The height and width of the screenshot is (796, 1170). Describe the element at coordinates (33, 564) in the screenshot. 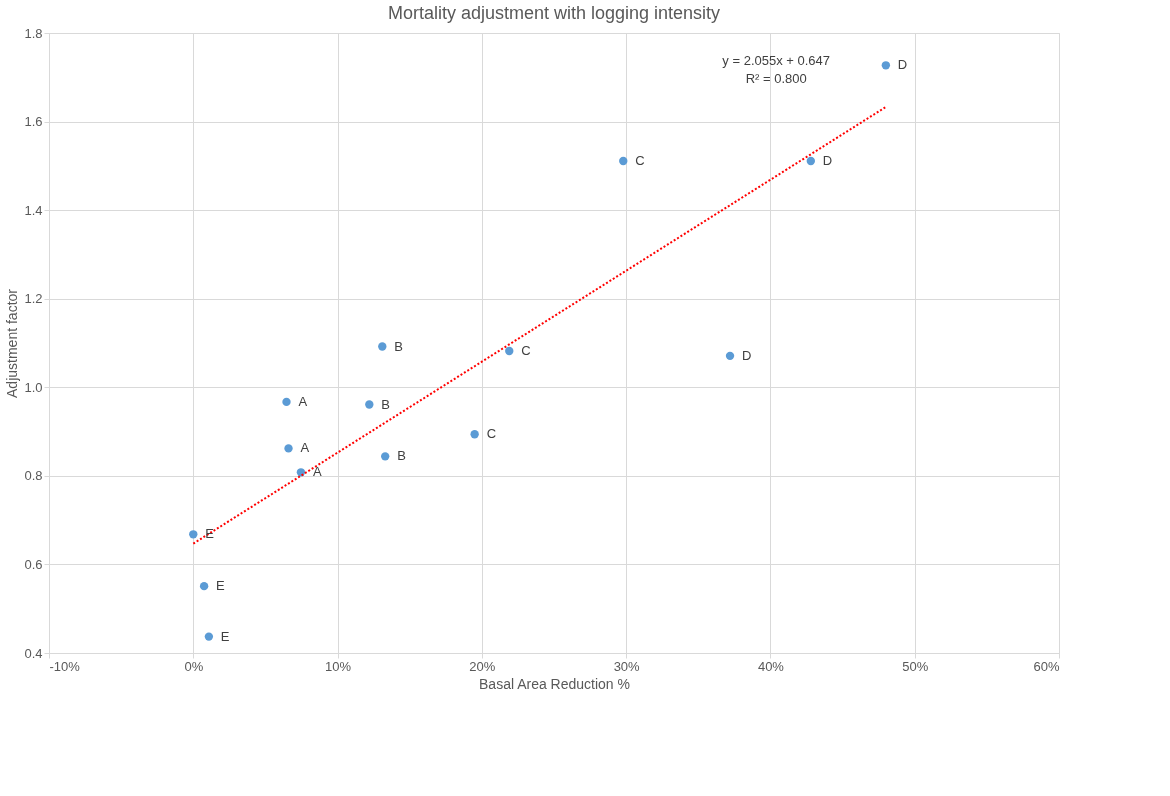

I see `y-tick-label: 0.6` at that location.